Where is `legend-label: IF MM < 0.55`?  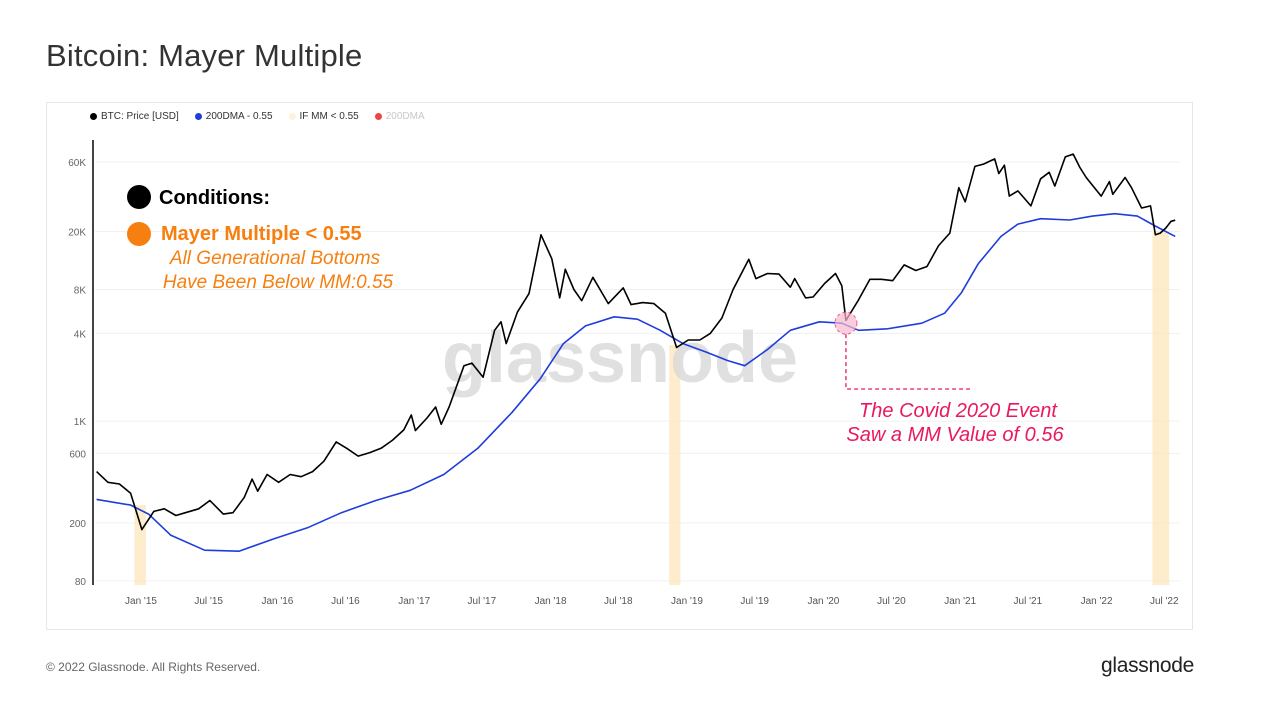
legend-label: IF MM < 0.55 is located at coordinates (329, 116).